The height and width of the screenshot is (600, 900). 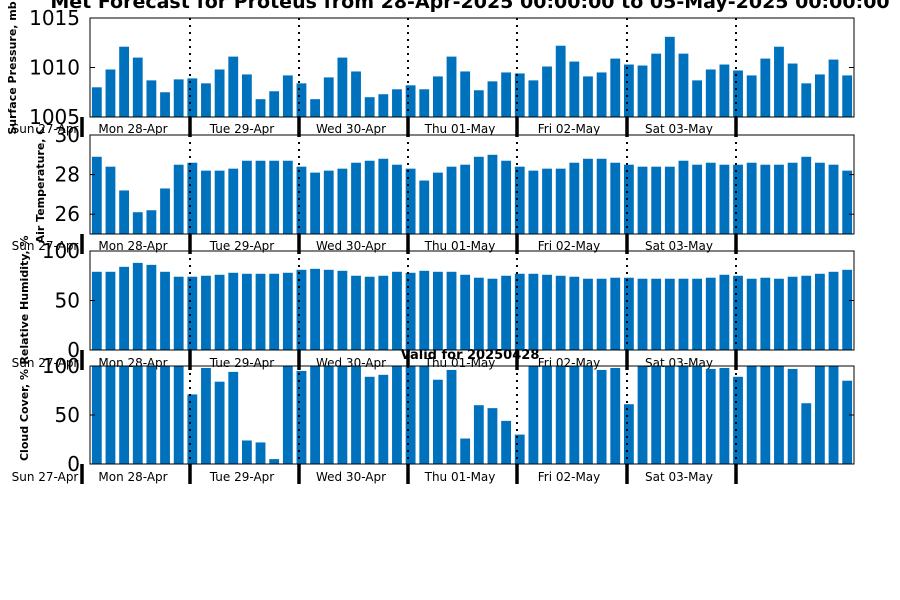 I want to click on x-day-label: Sat 03-May, so click(x=679, y=246).